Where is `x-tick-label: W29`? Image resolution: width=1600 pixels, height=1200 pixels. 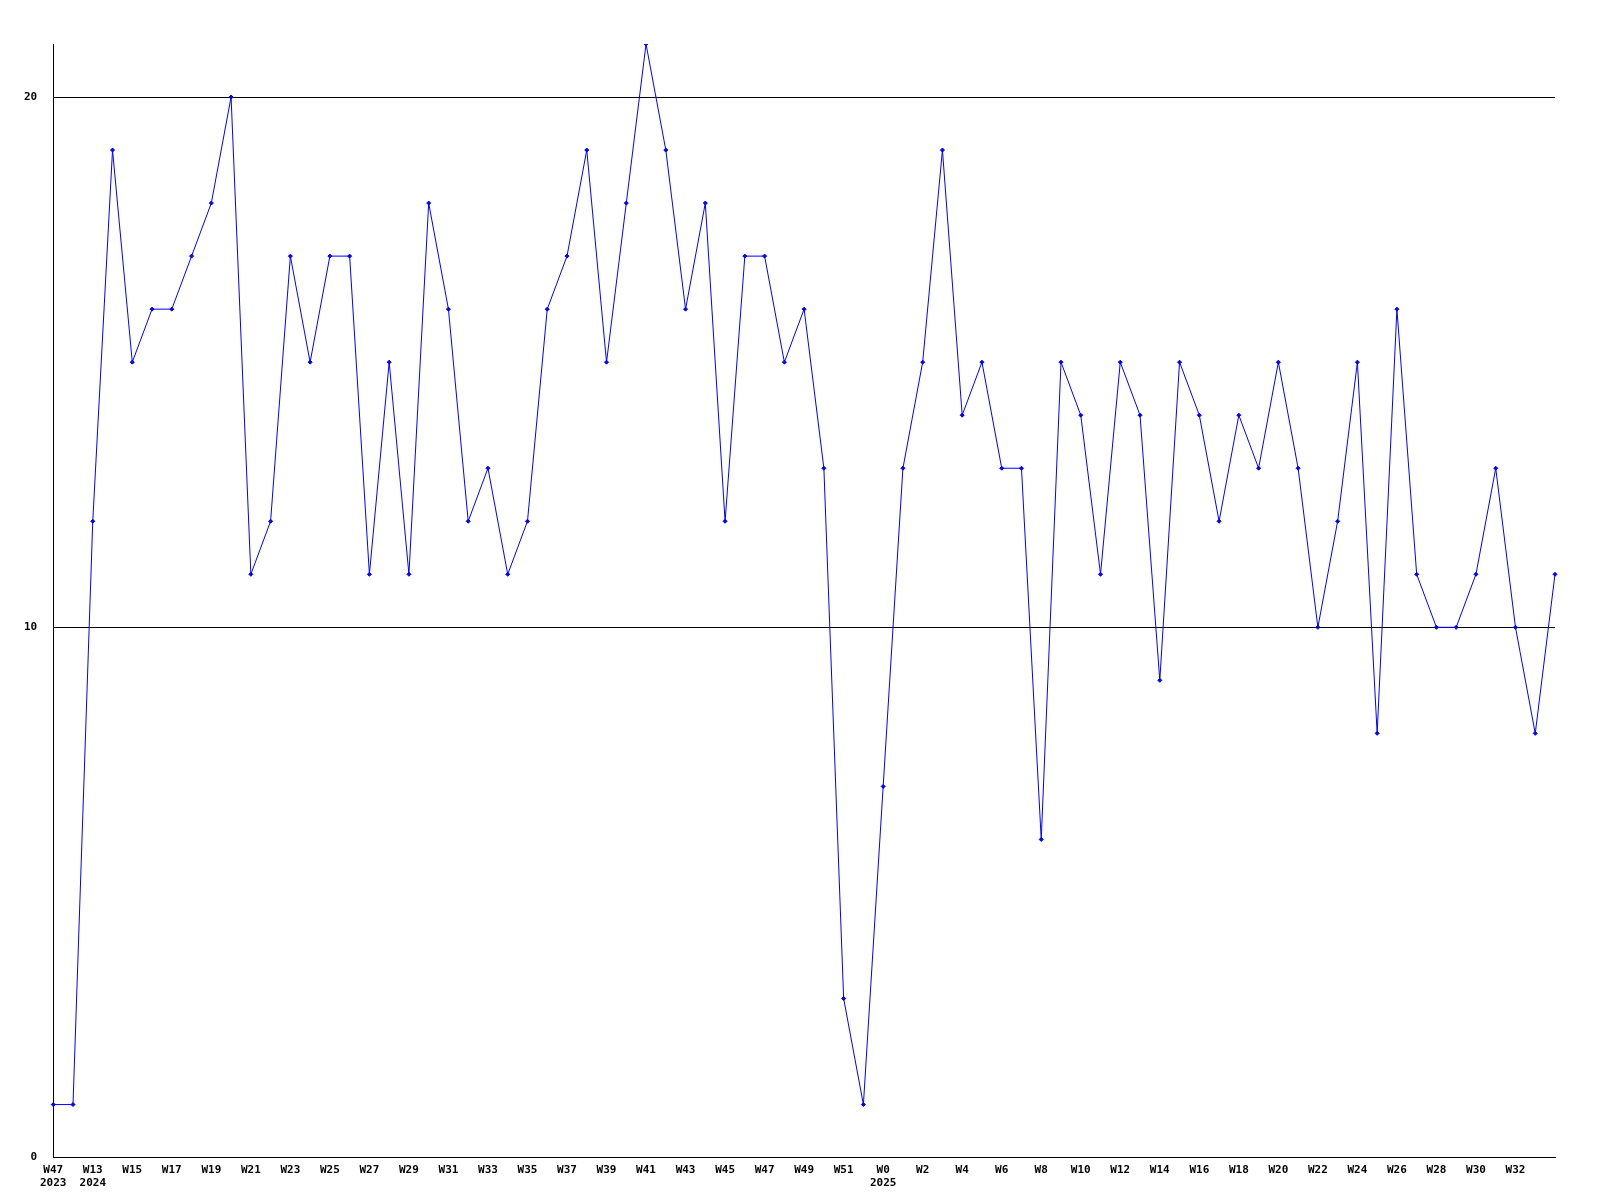
x-tick-label: W29 is located at coordinates (408, 1170).